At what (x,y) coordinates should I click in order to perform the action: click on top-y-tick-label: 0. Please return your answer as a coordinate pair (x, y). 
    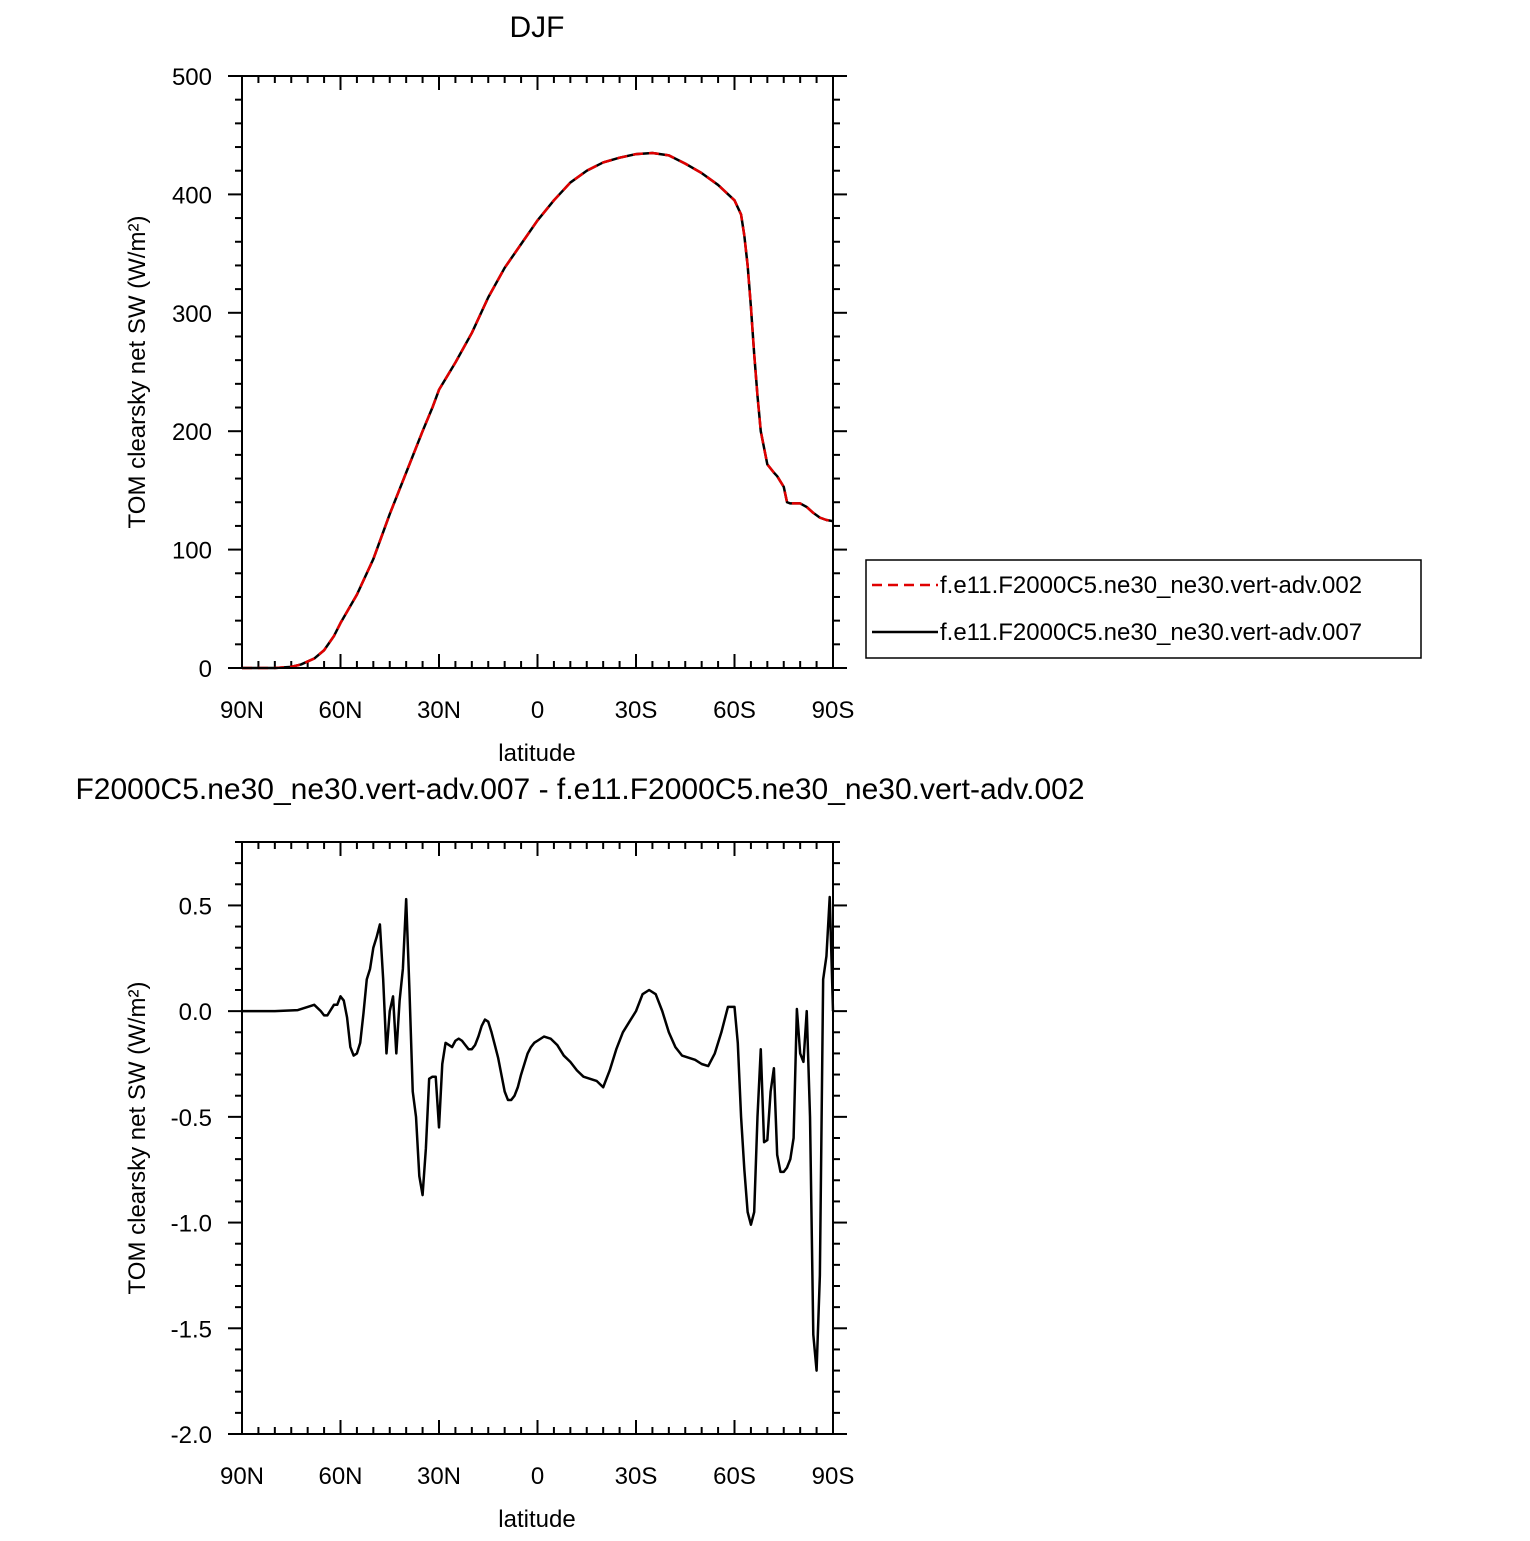
    Looking at the image, I should click on (205, 669).